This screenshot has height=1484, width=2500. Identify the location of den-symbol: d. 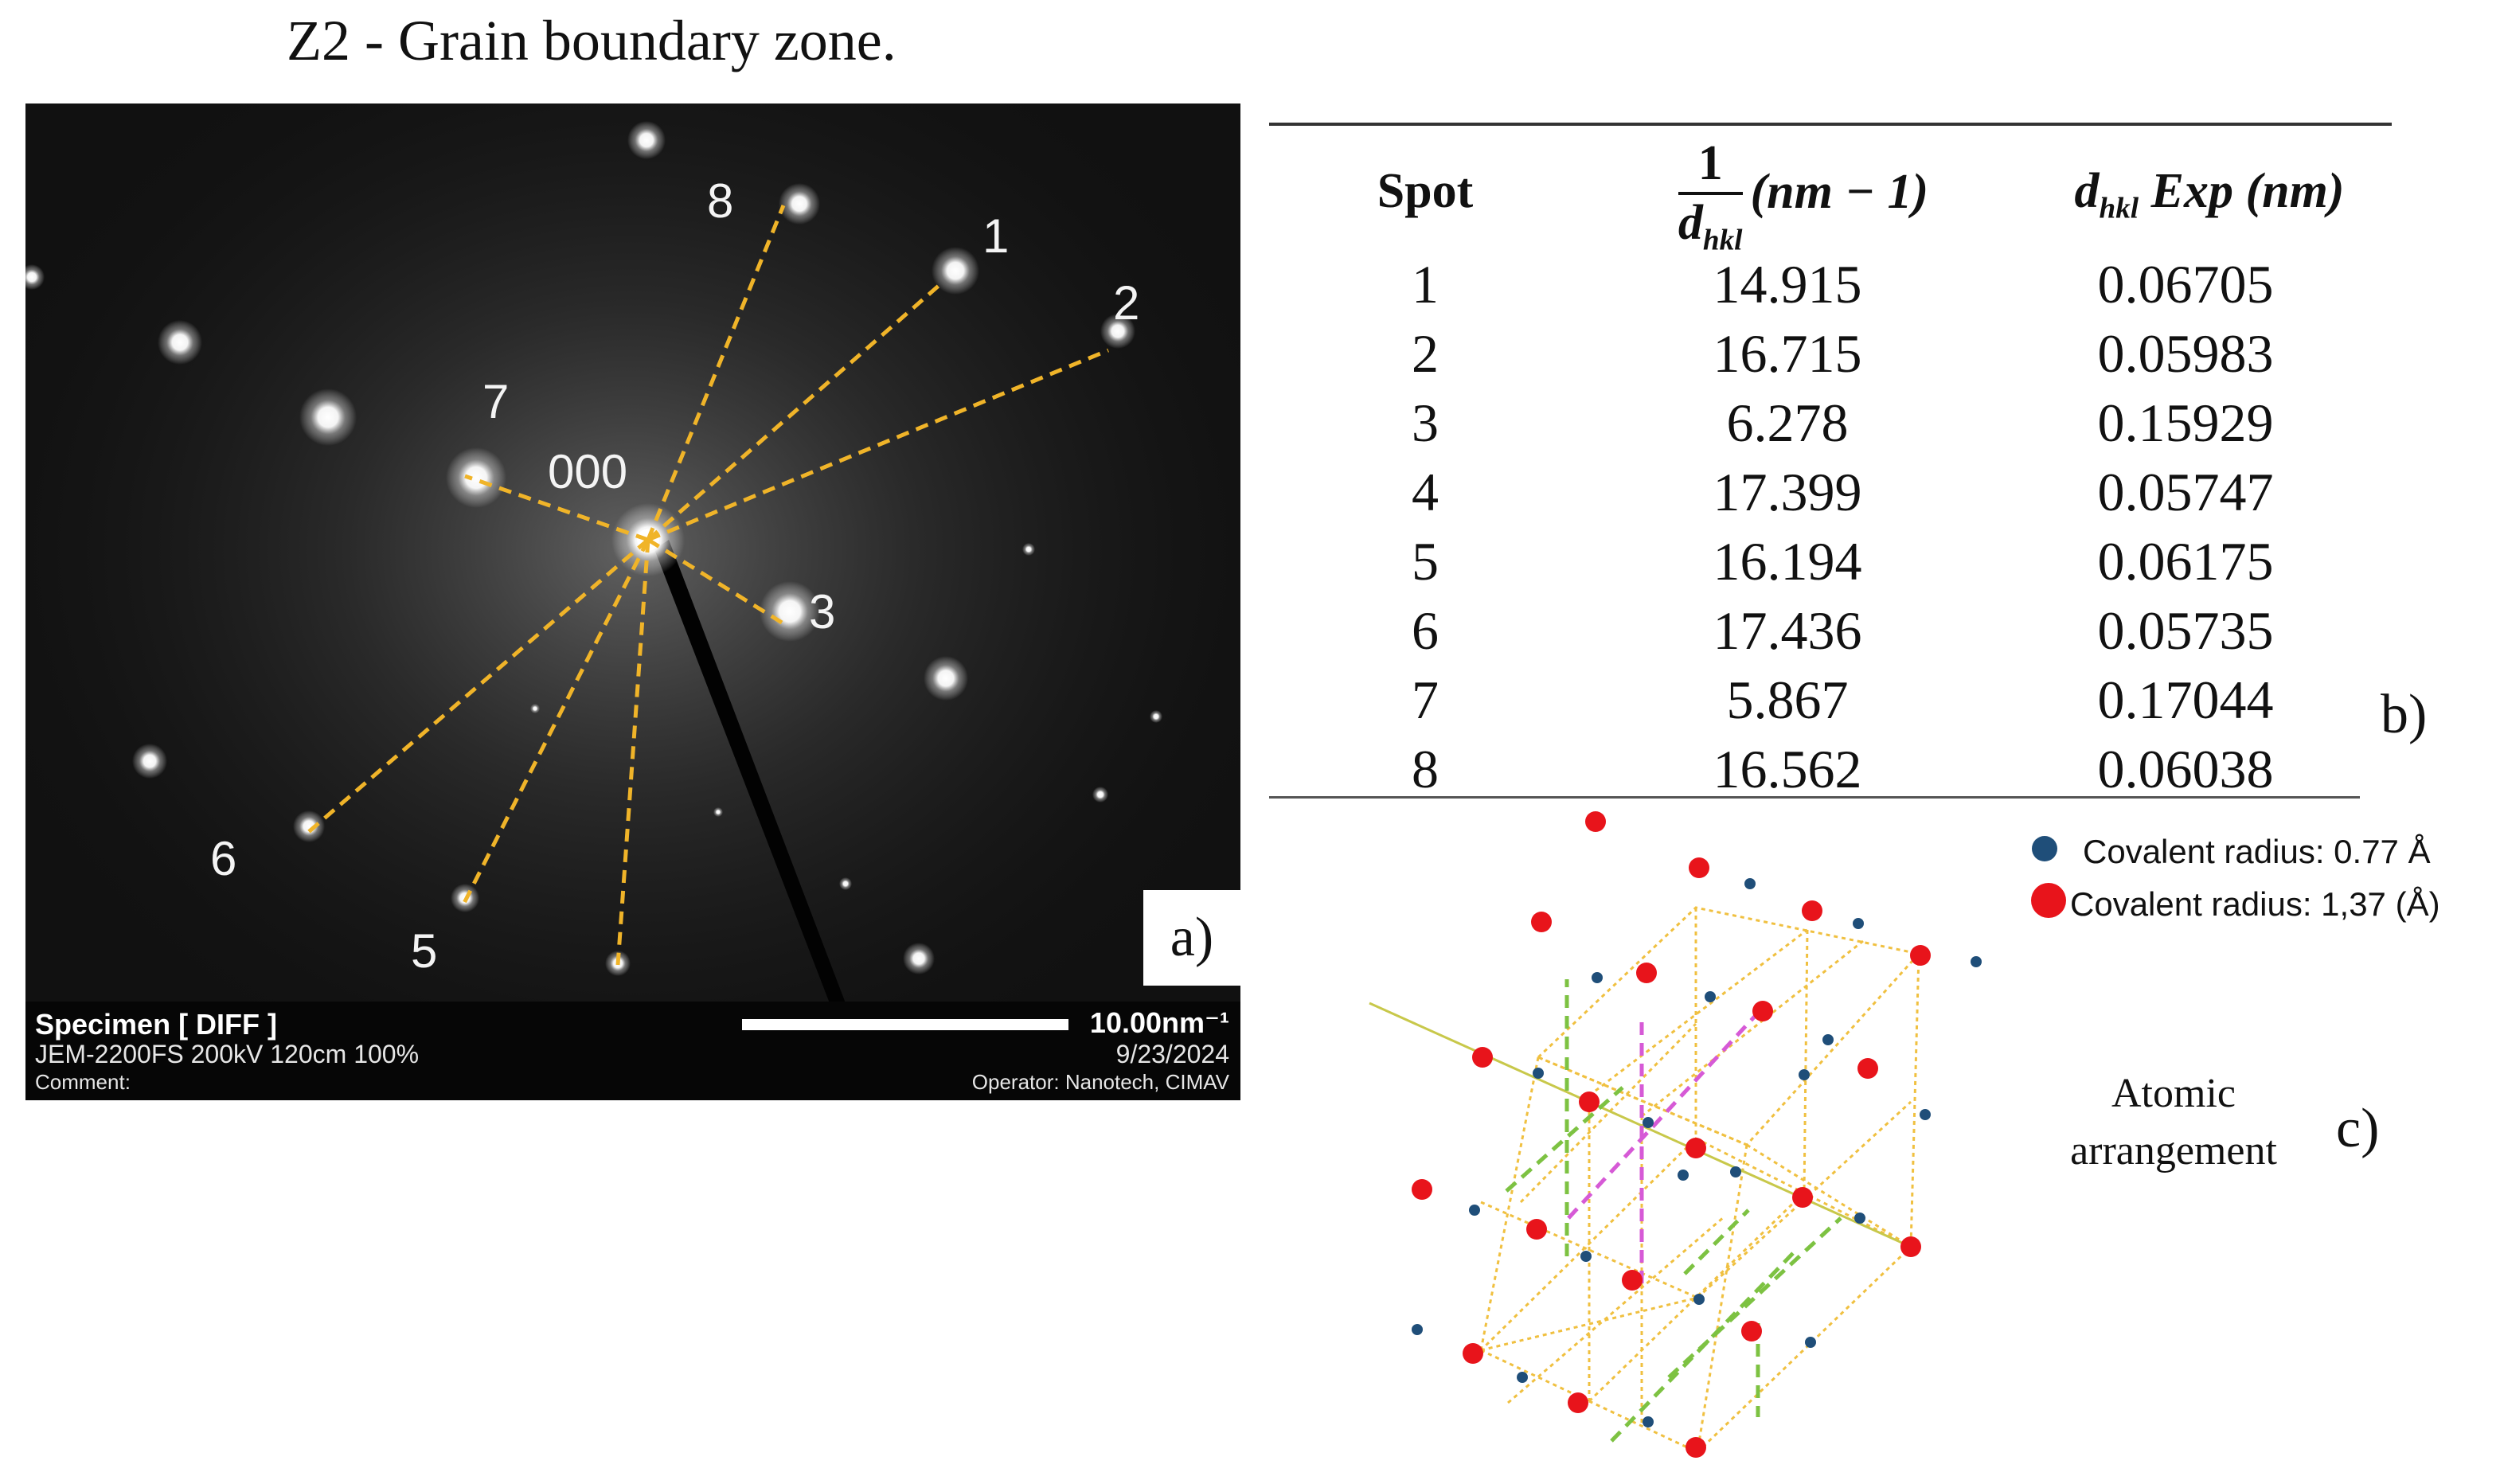
(1691, 223).